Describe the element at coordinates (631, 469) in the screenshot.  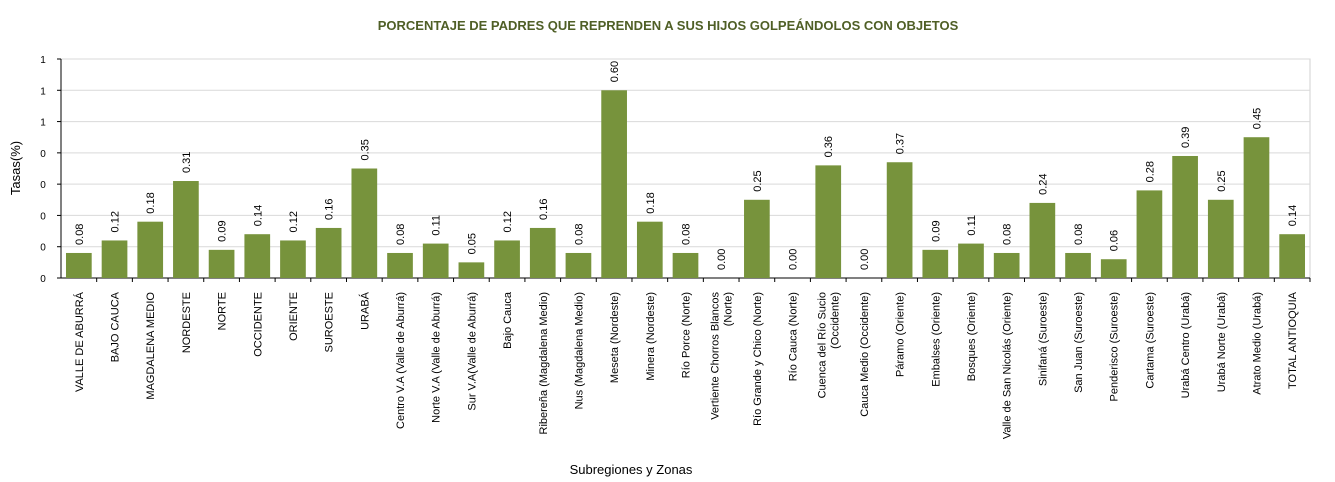
I see `x-axis-title: Subregiones y Zonas` at that location.